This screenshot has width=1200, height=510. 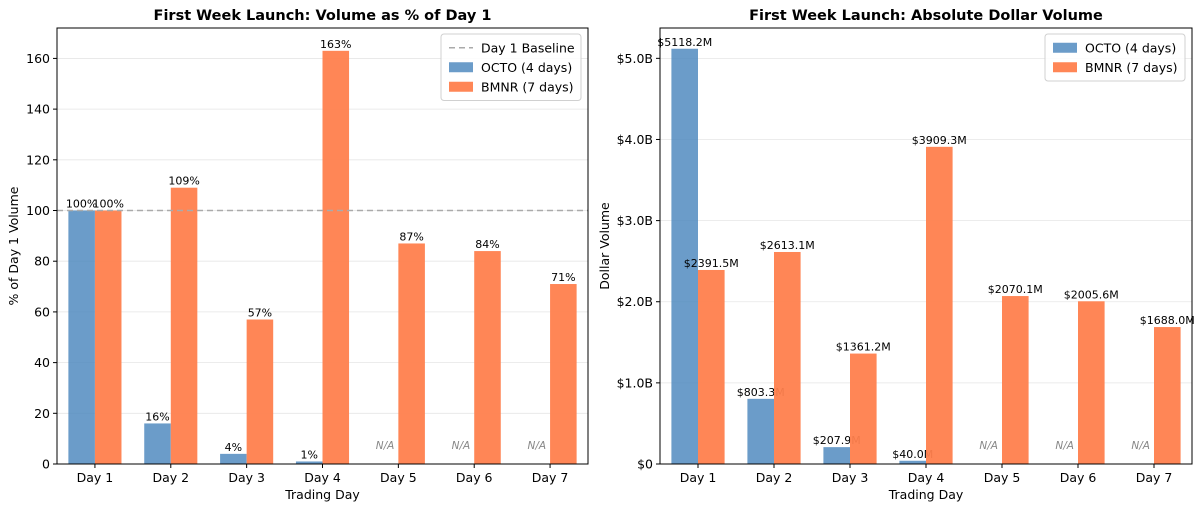 What do you see at coordinates (528, 47) in the screenshot?
I see `legend-label: Day 1 Baseline` at bounding box center [528, 47].